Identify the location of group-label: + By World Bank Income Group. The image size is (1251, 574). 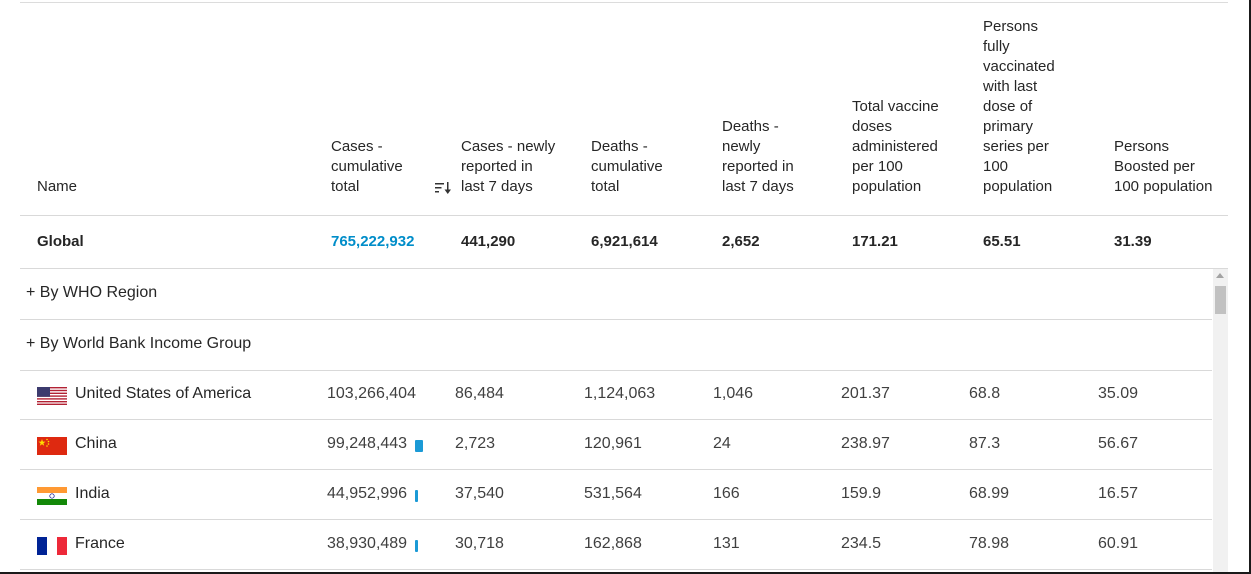
(139, 343).